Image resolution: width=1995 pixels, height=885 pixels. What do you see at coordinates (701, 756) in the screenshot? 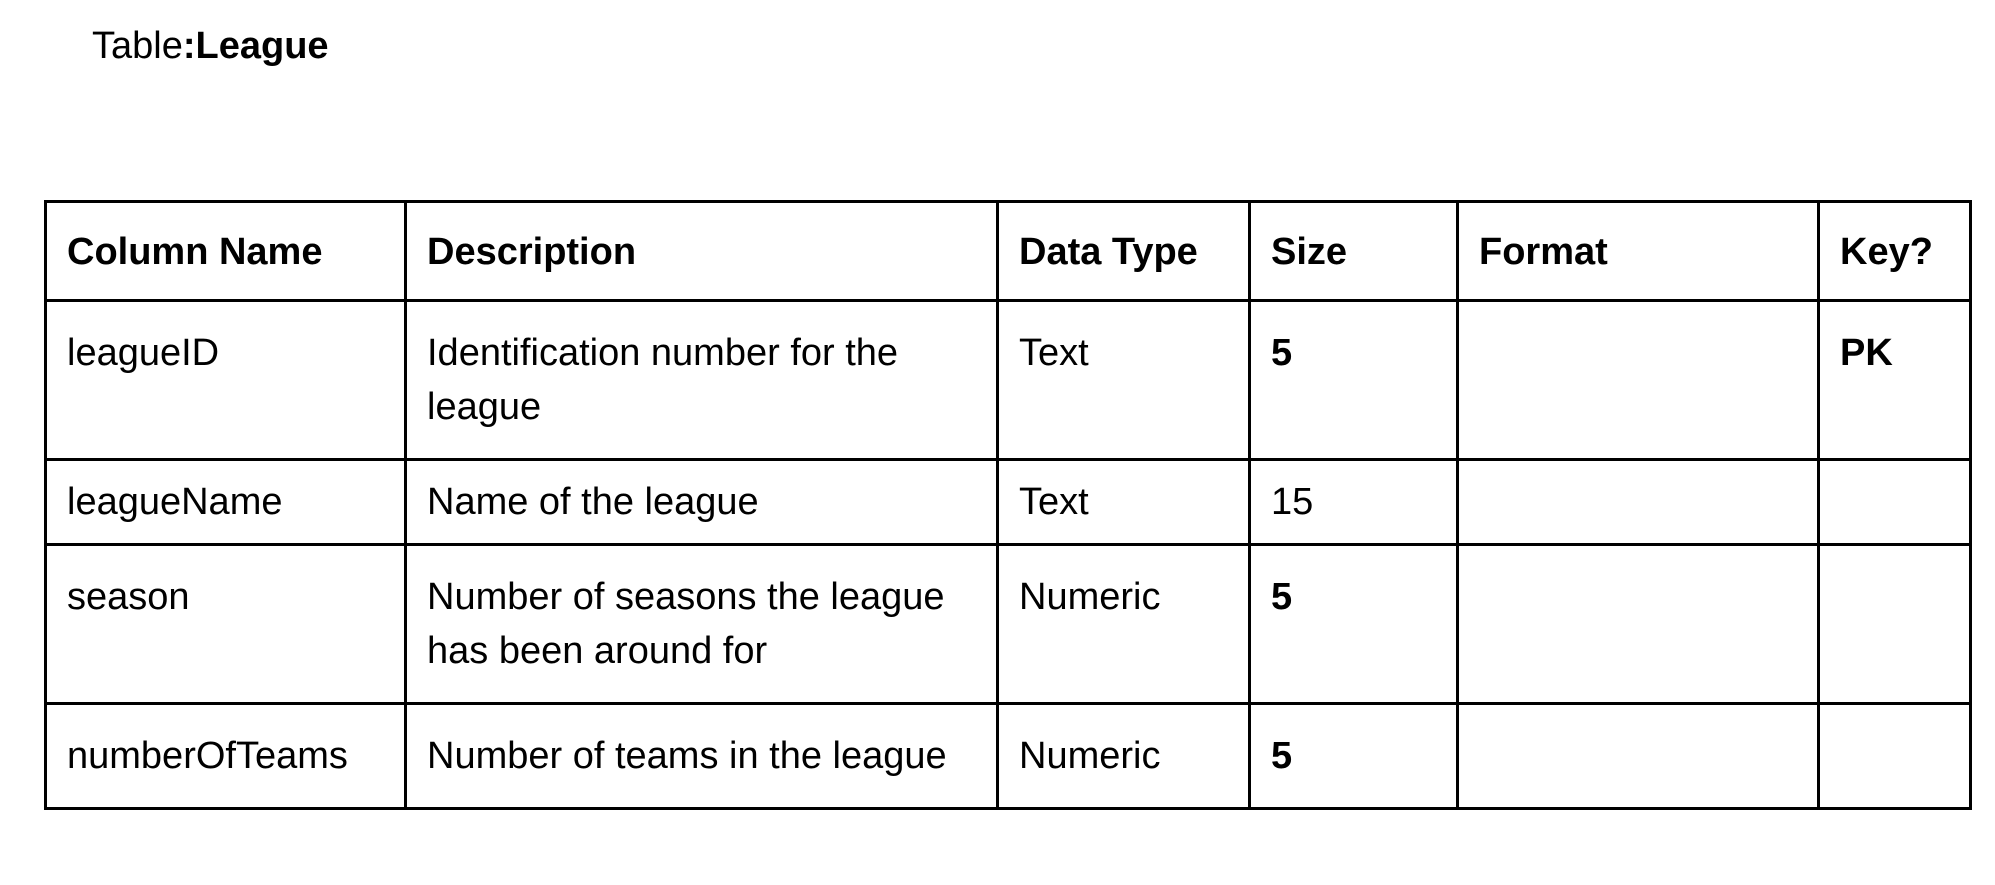
I see `cell-description: Number of teams in the league` at bounding box center [701, 756].